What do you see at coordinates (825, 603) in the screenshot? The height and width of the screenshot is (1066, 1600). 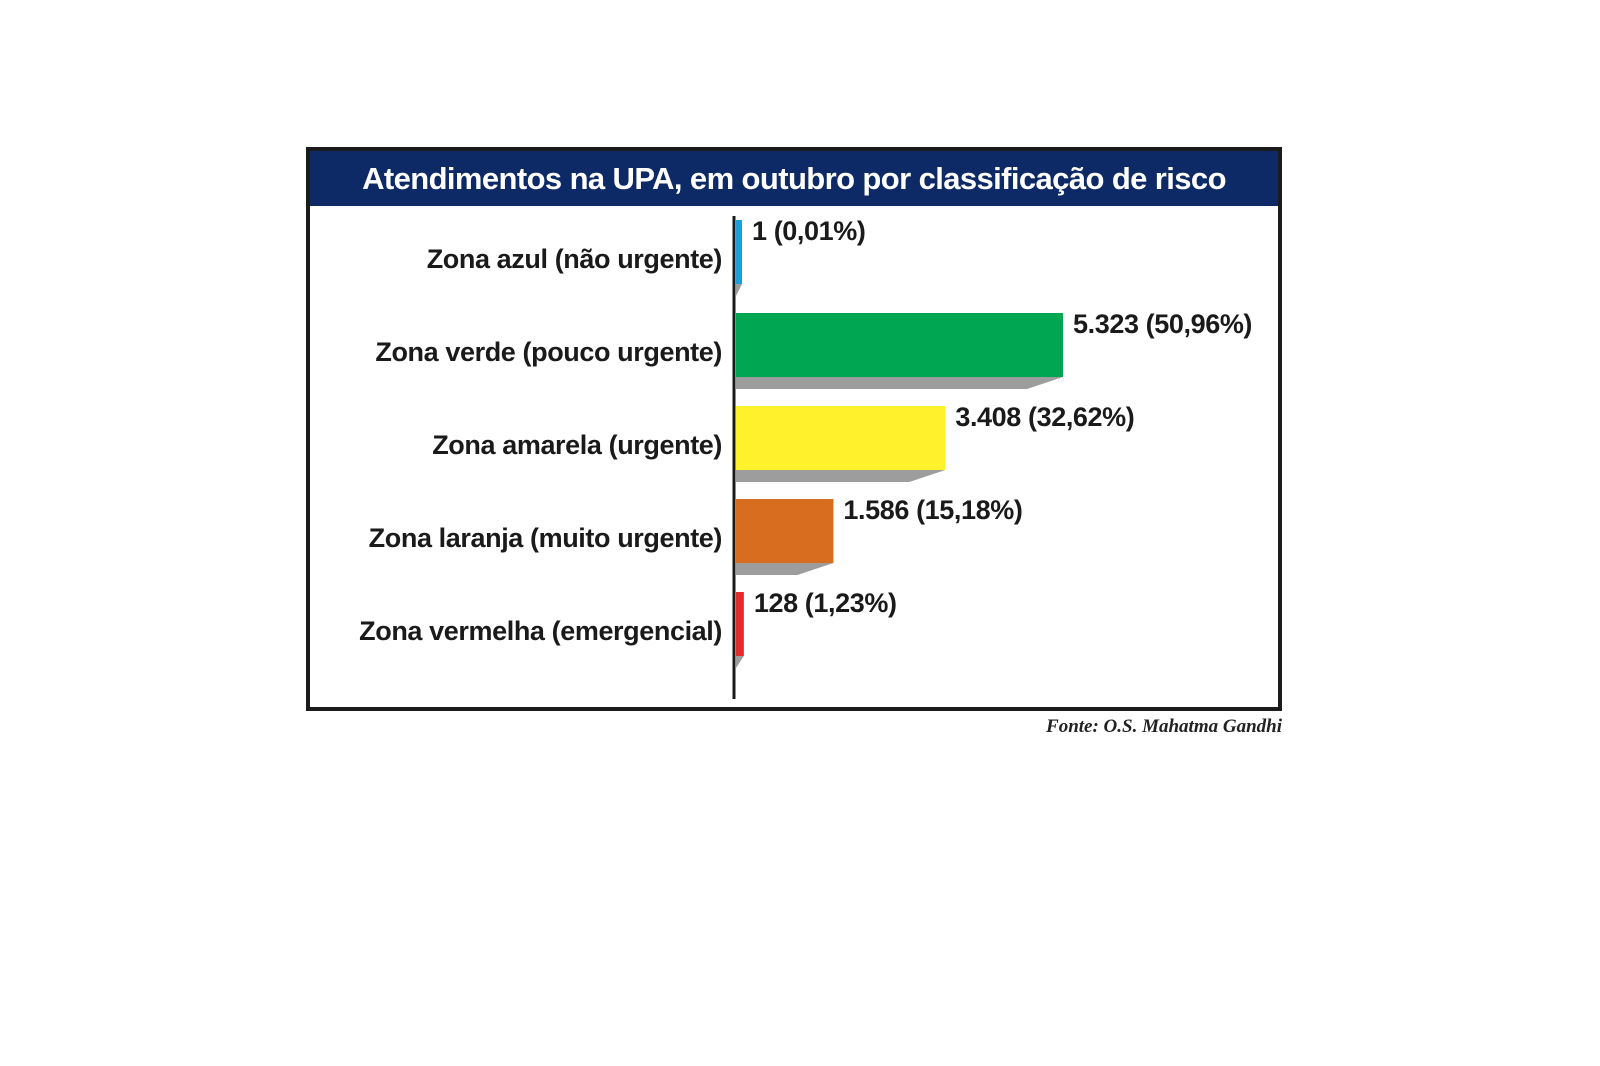 I see `value-label-5: 128 (1,23%)` at bounding box center [825, 603].